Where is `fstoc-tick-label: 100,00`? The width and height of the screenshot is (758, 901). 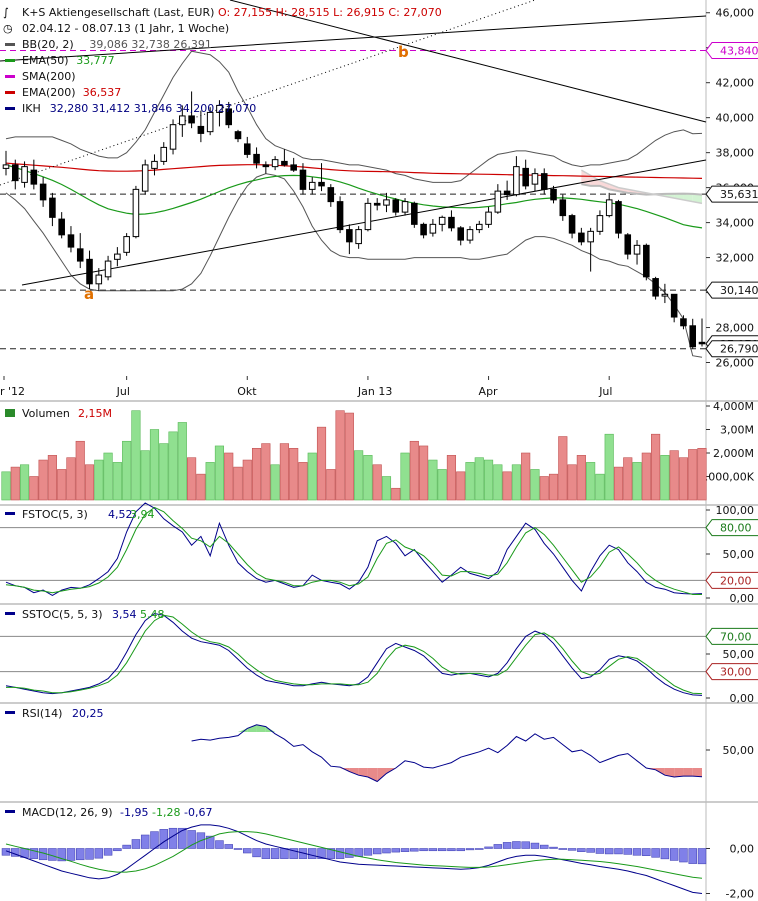 fstoc-tick-label: 100,00 is located at coordinates (735, 510).